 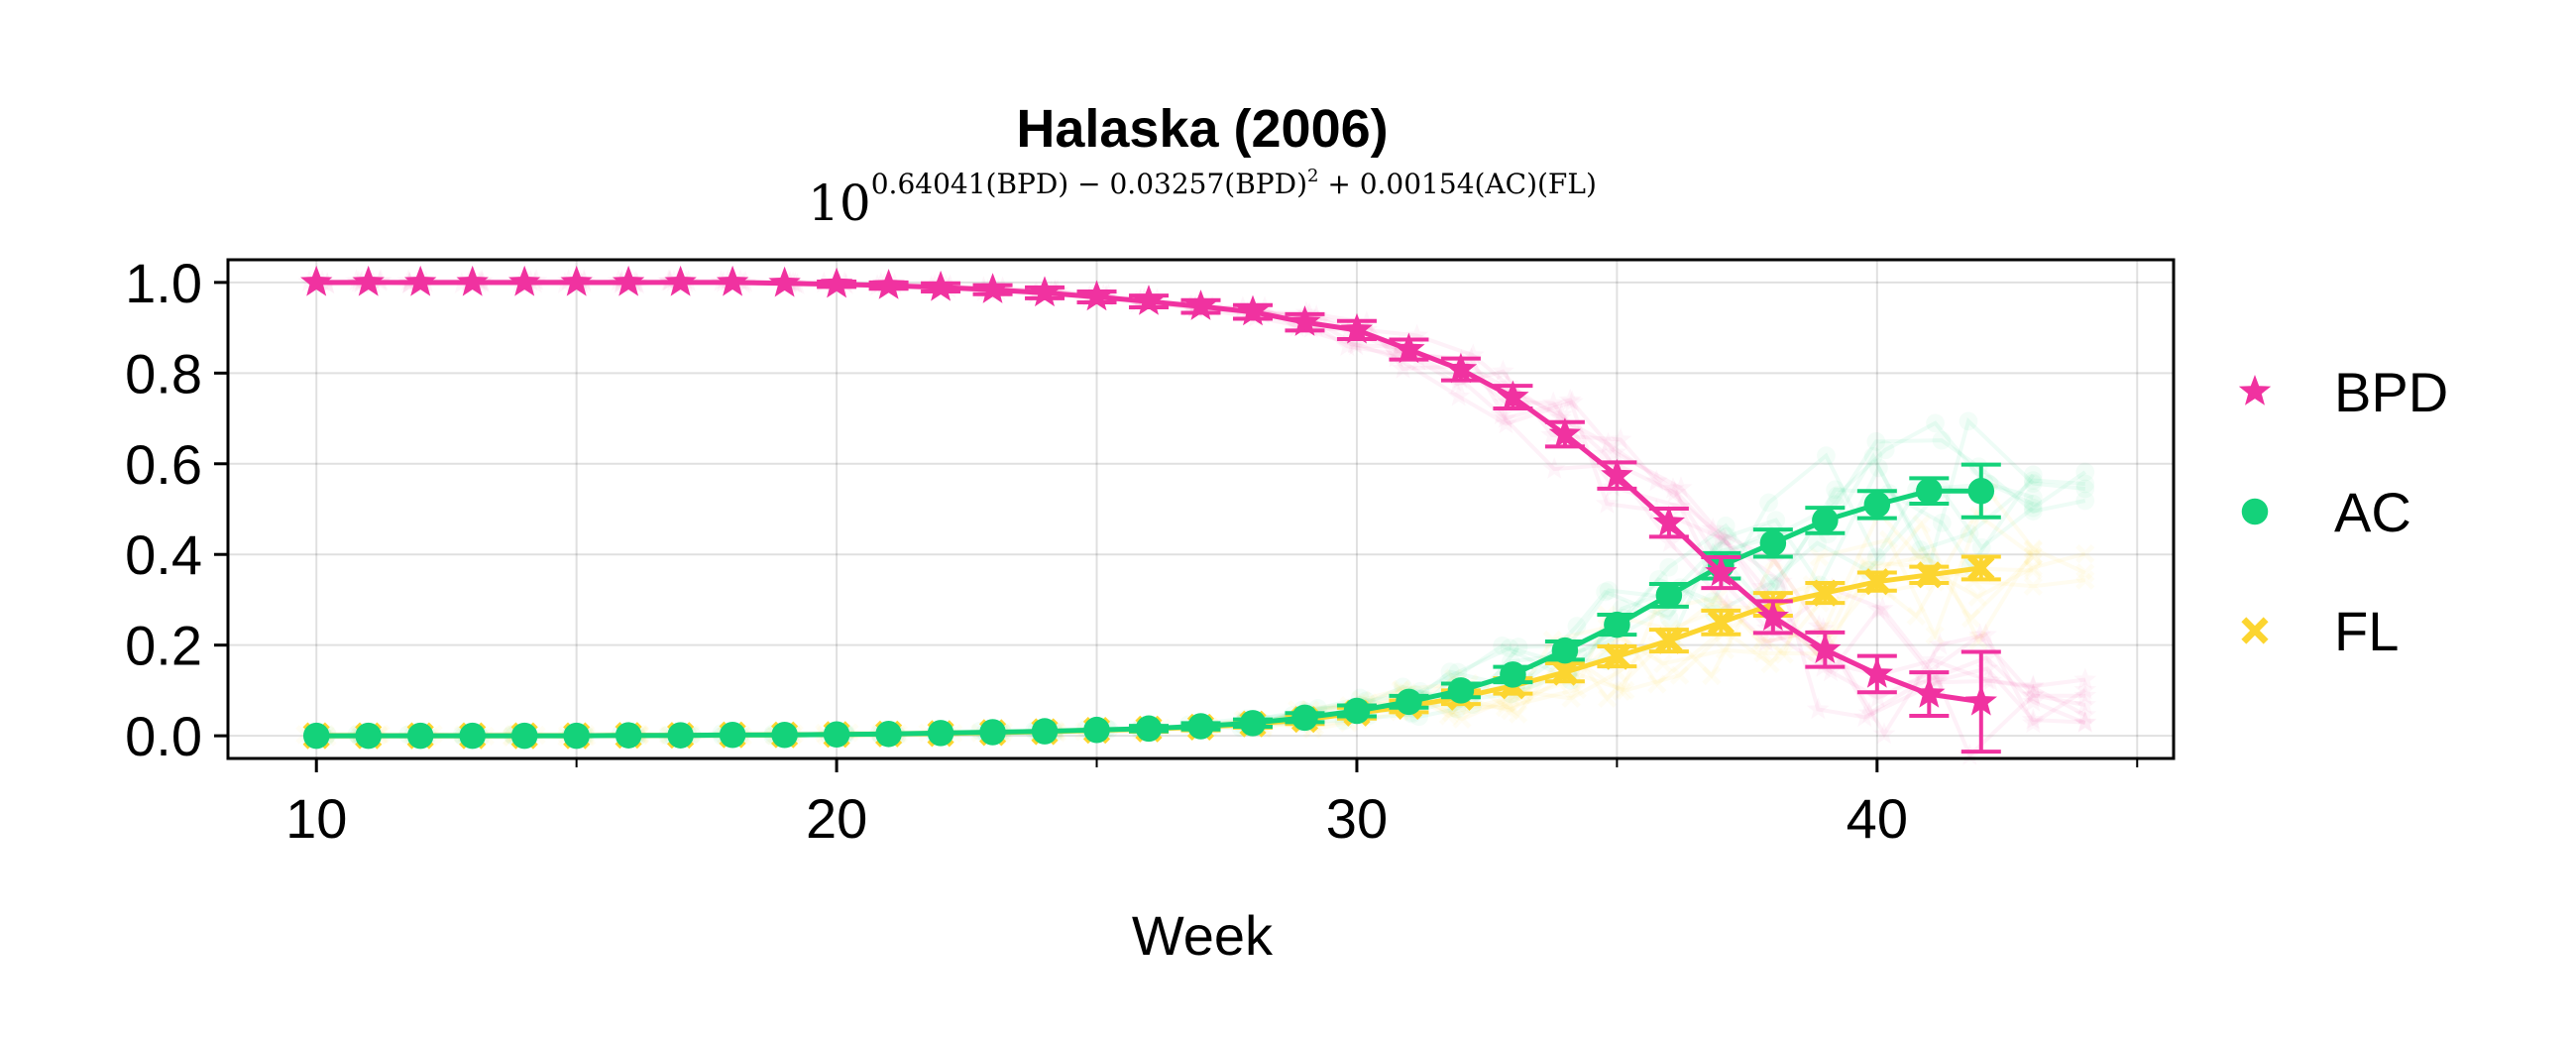 I want to click on y-tick-label: 0.2, so click(x=163, y=646).